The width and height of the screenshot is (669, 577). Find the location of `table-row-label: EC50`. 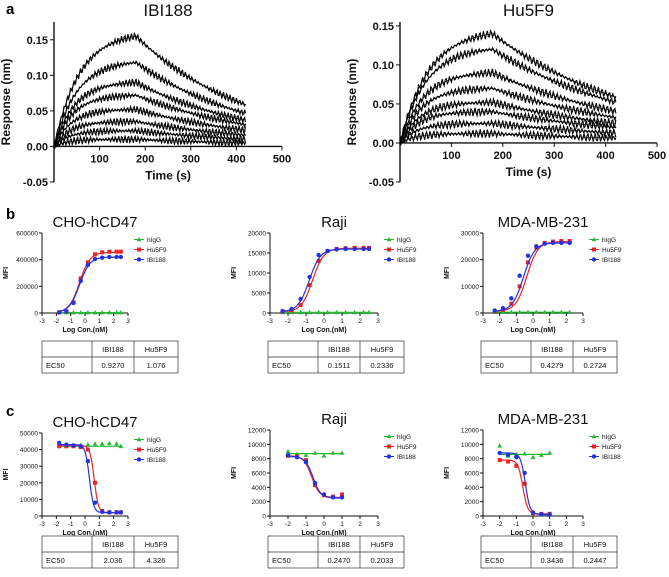

table-row-label: EC50 is located at coordinates (281, 365).